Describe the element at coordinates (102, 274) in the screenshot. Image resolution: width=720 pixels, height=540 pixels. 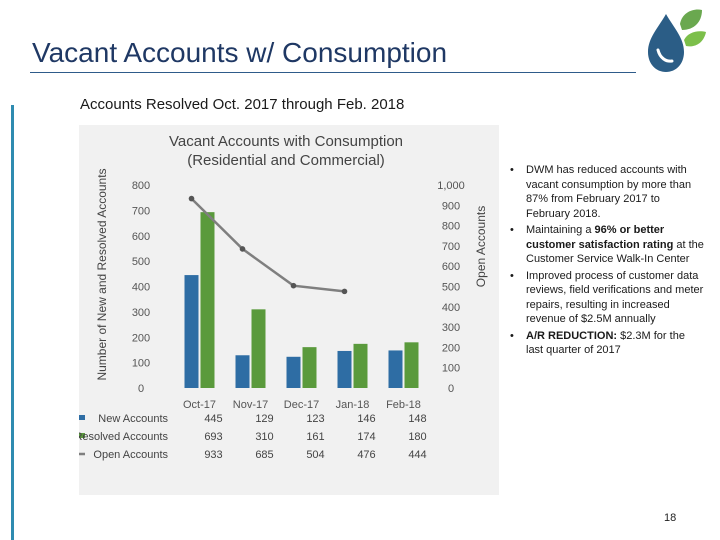
I see `y-axis-title: Number of New and Resolved Accounts` at that location.